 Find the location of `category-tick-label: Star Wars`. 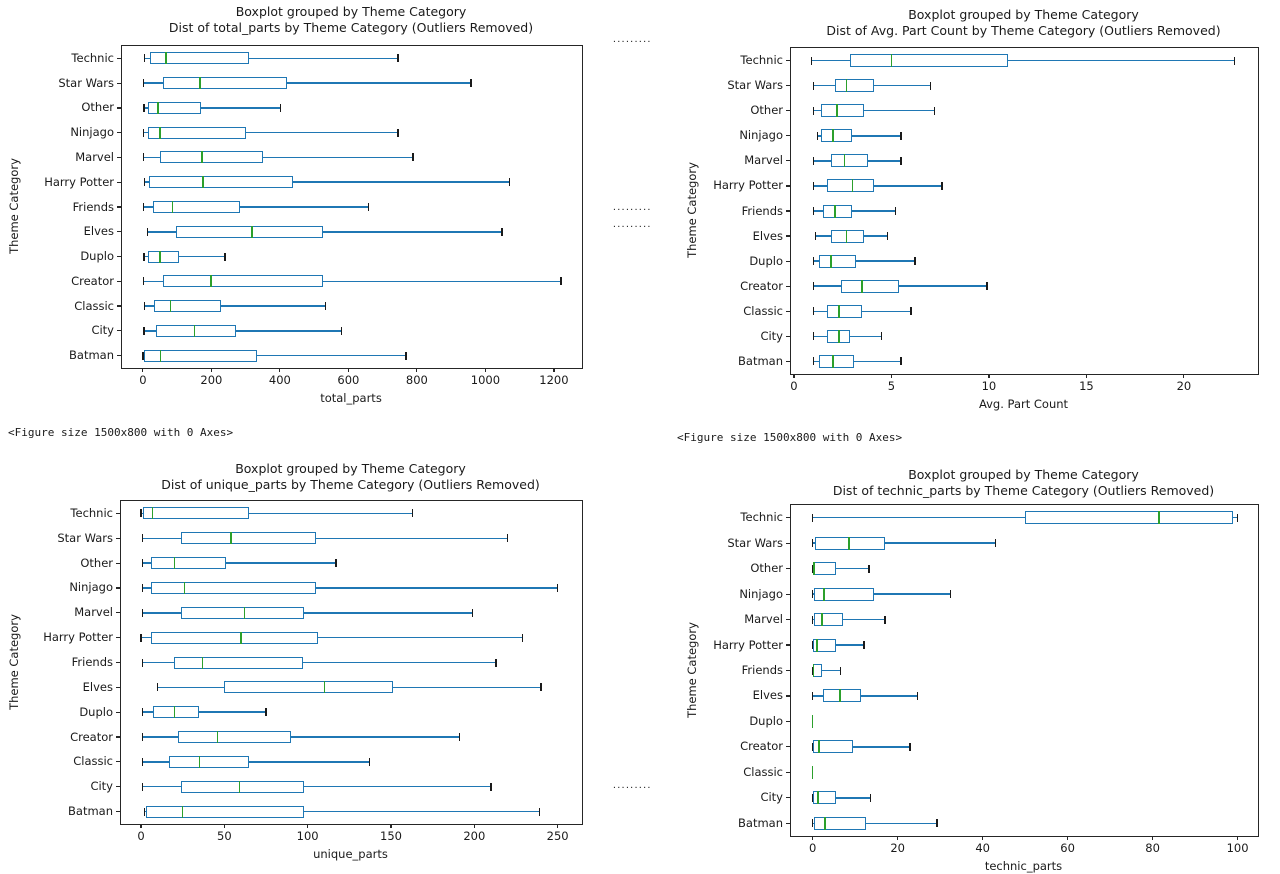

category-tick-label: Star Wars is located at coordinates (85, 537).